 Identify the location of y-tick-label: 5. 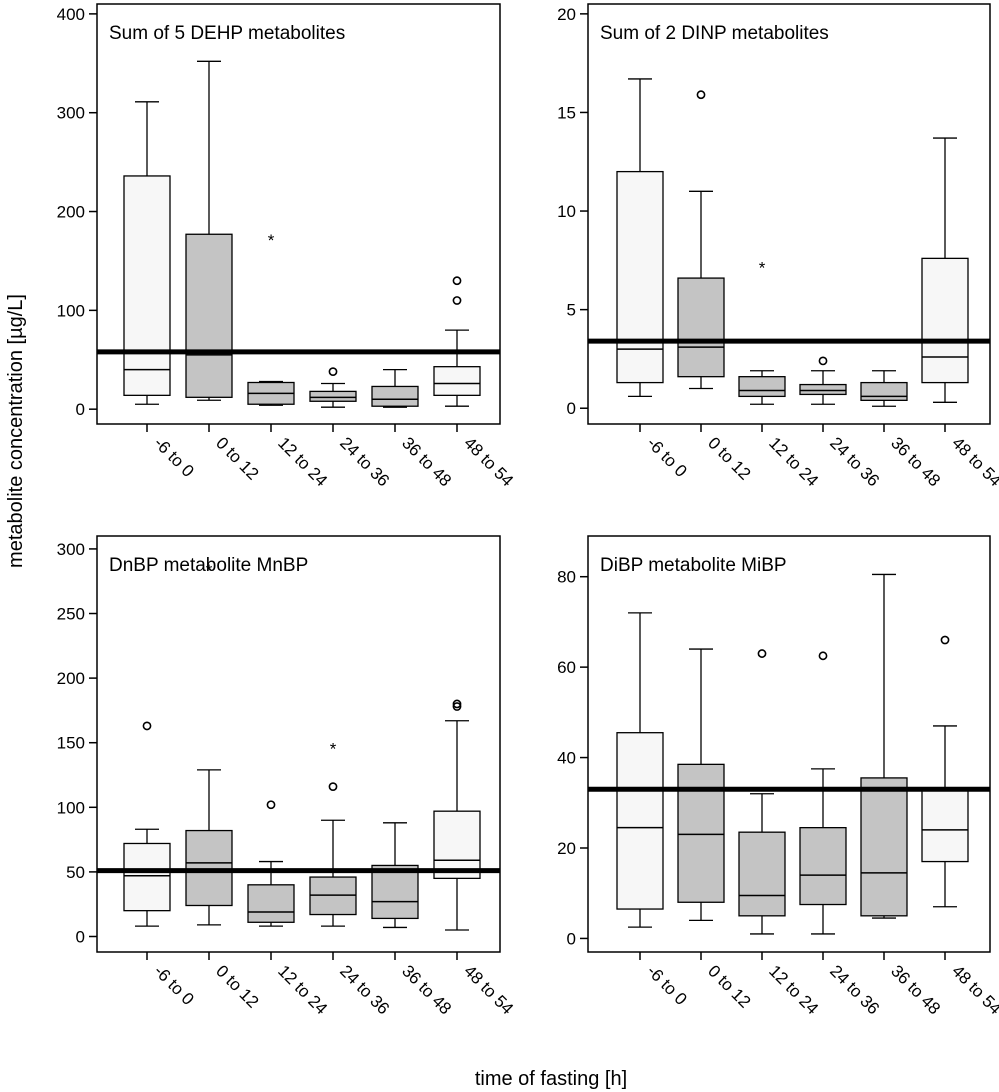
(571, 310).